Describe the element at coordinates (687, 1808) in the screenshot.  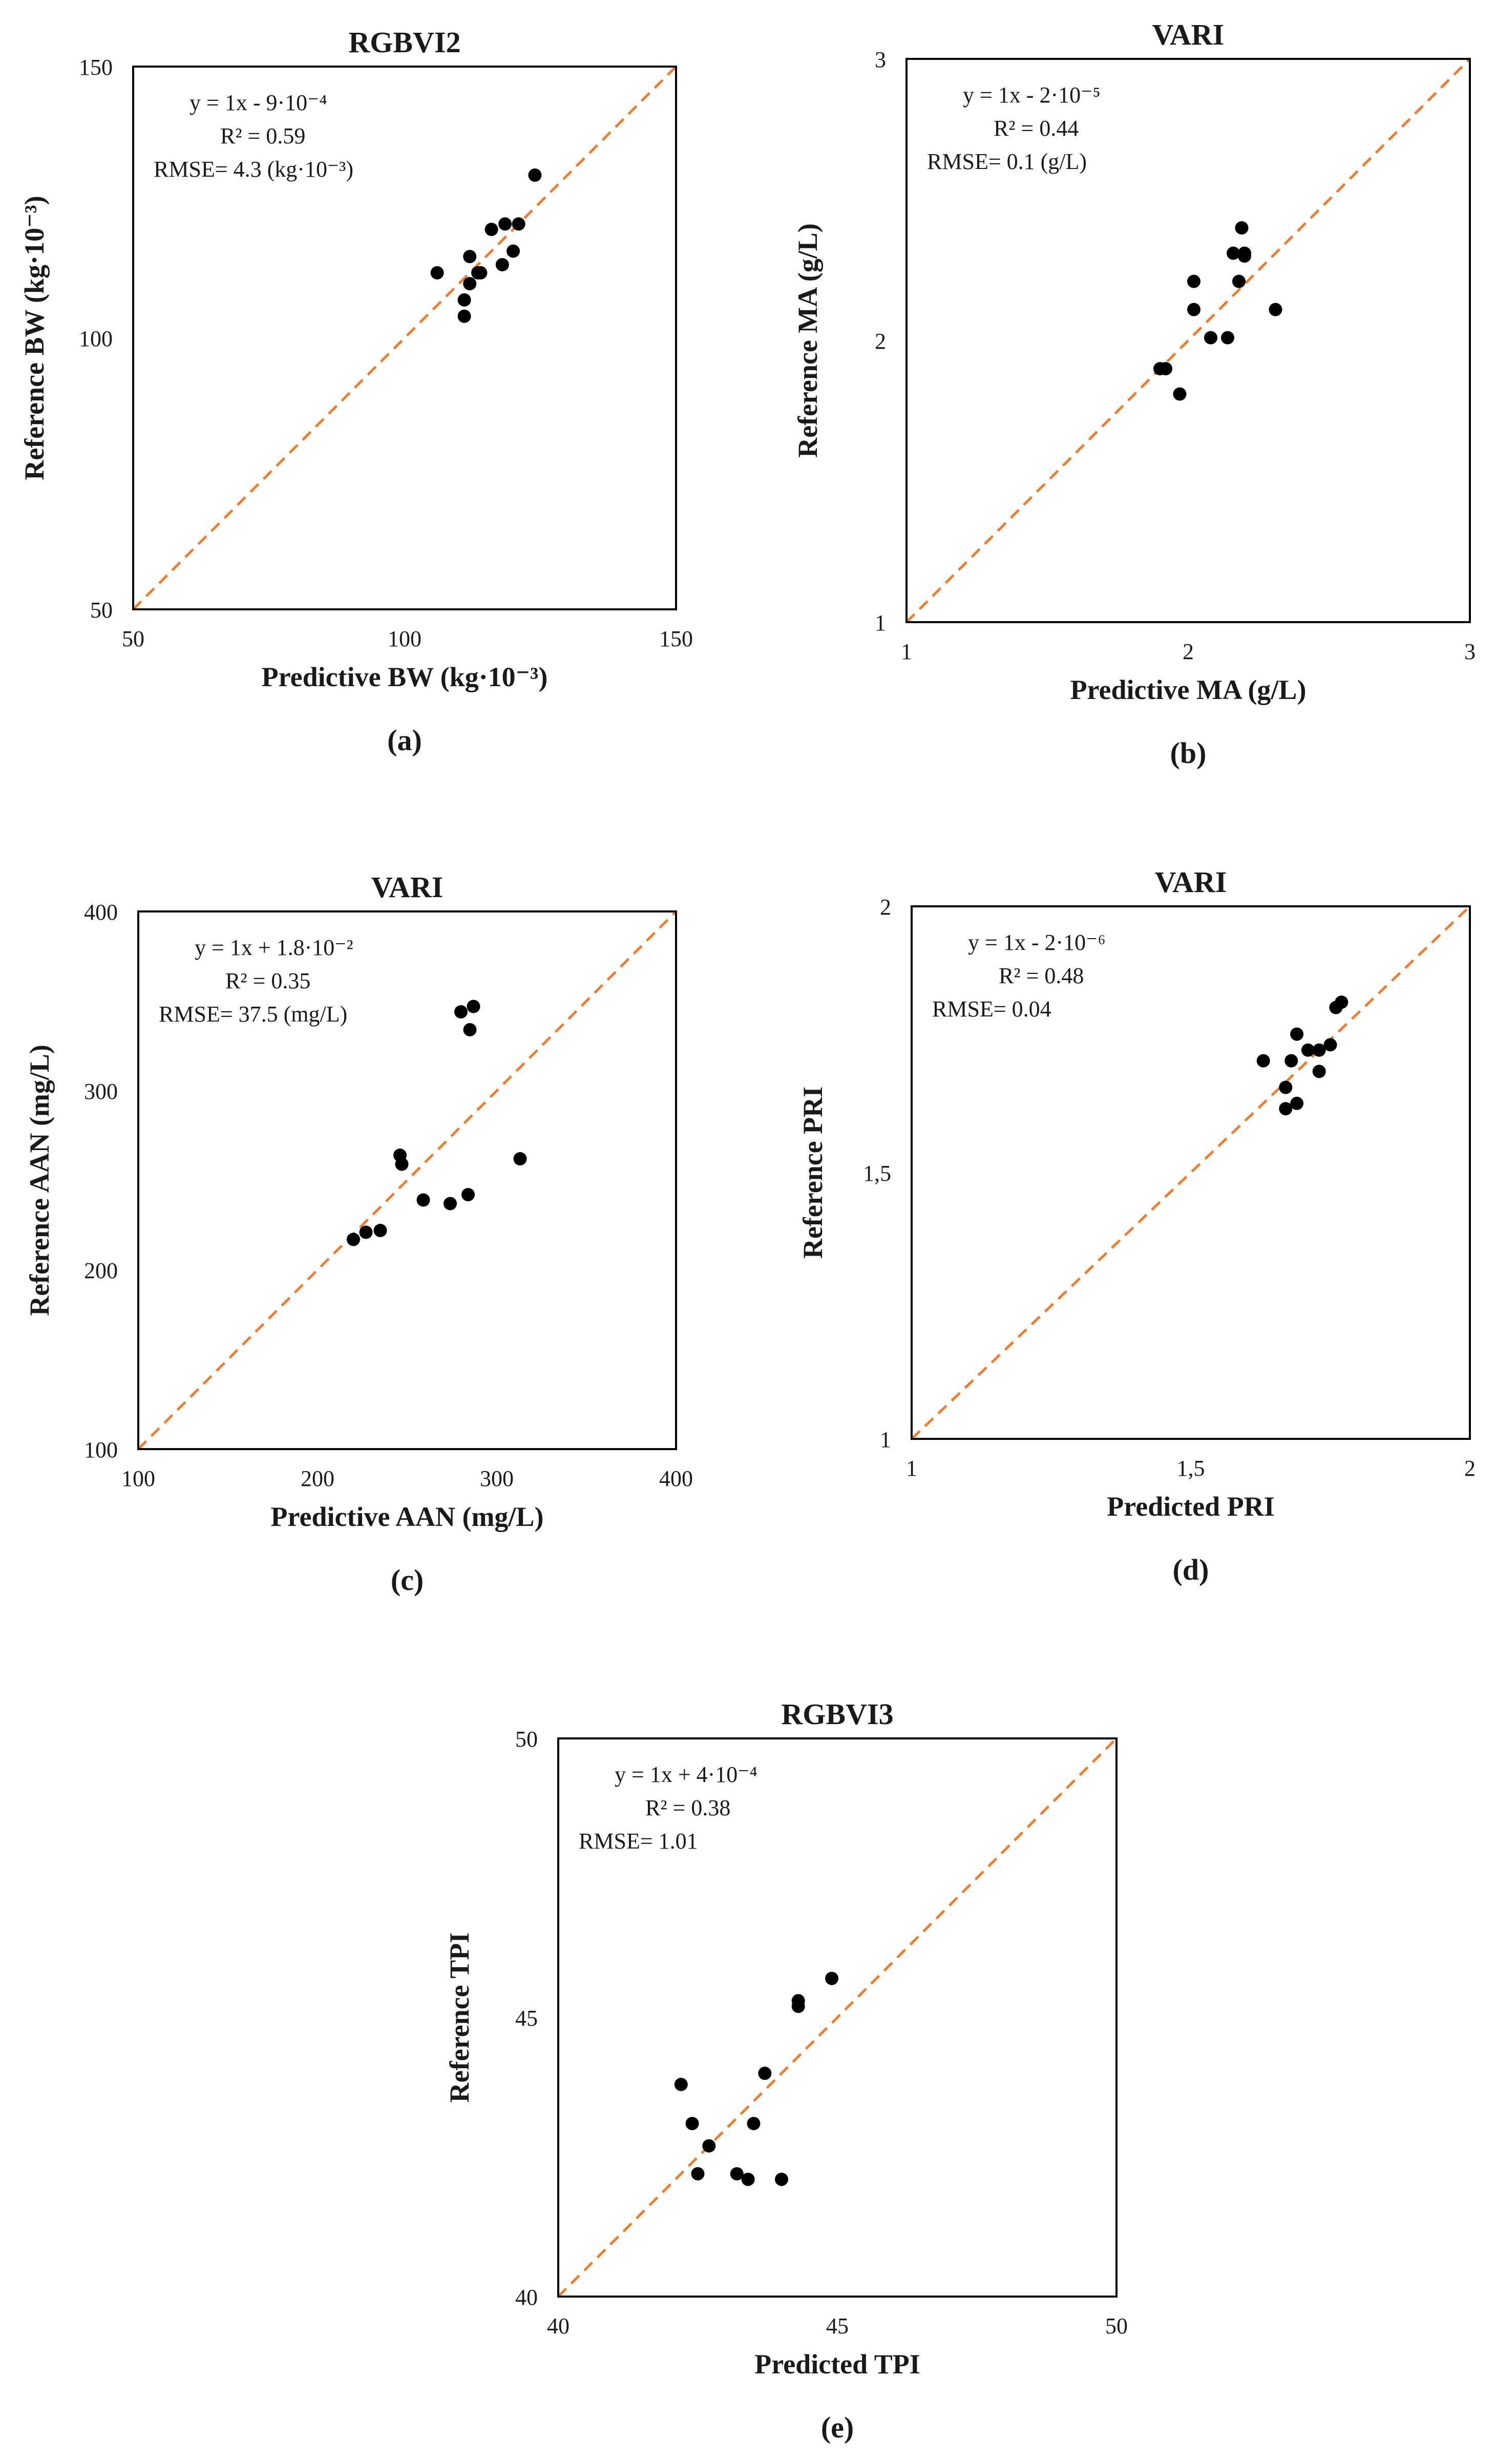
I see `regression-annotation: R² = 0.38` at that location.